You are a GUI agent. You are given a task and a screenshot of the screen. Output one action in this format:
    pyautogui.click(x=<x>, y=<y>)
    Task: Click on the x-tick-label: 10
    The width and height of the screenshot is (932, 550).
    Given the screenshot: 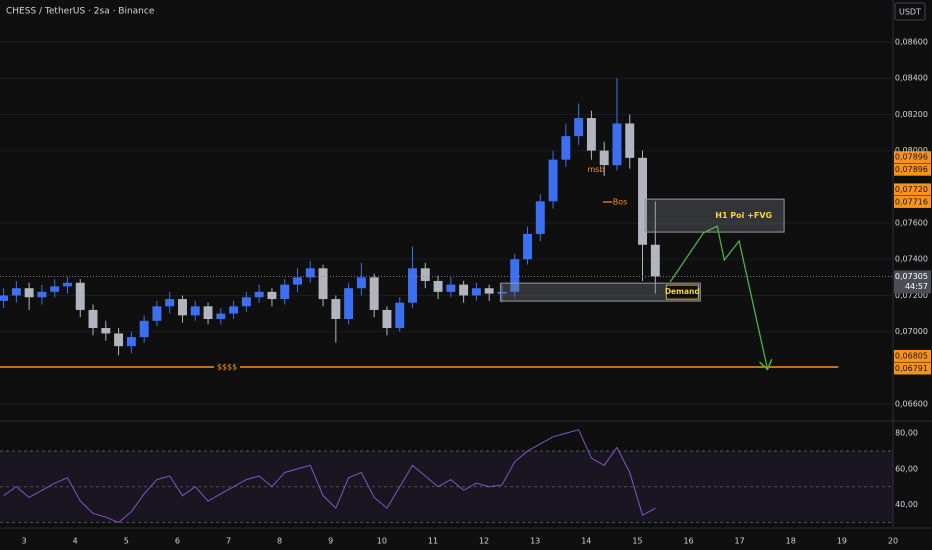 What is the action you would take?
    pyautogui.click(x=382, y=541)
    